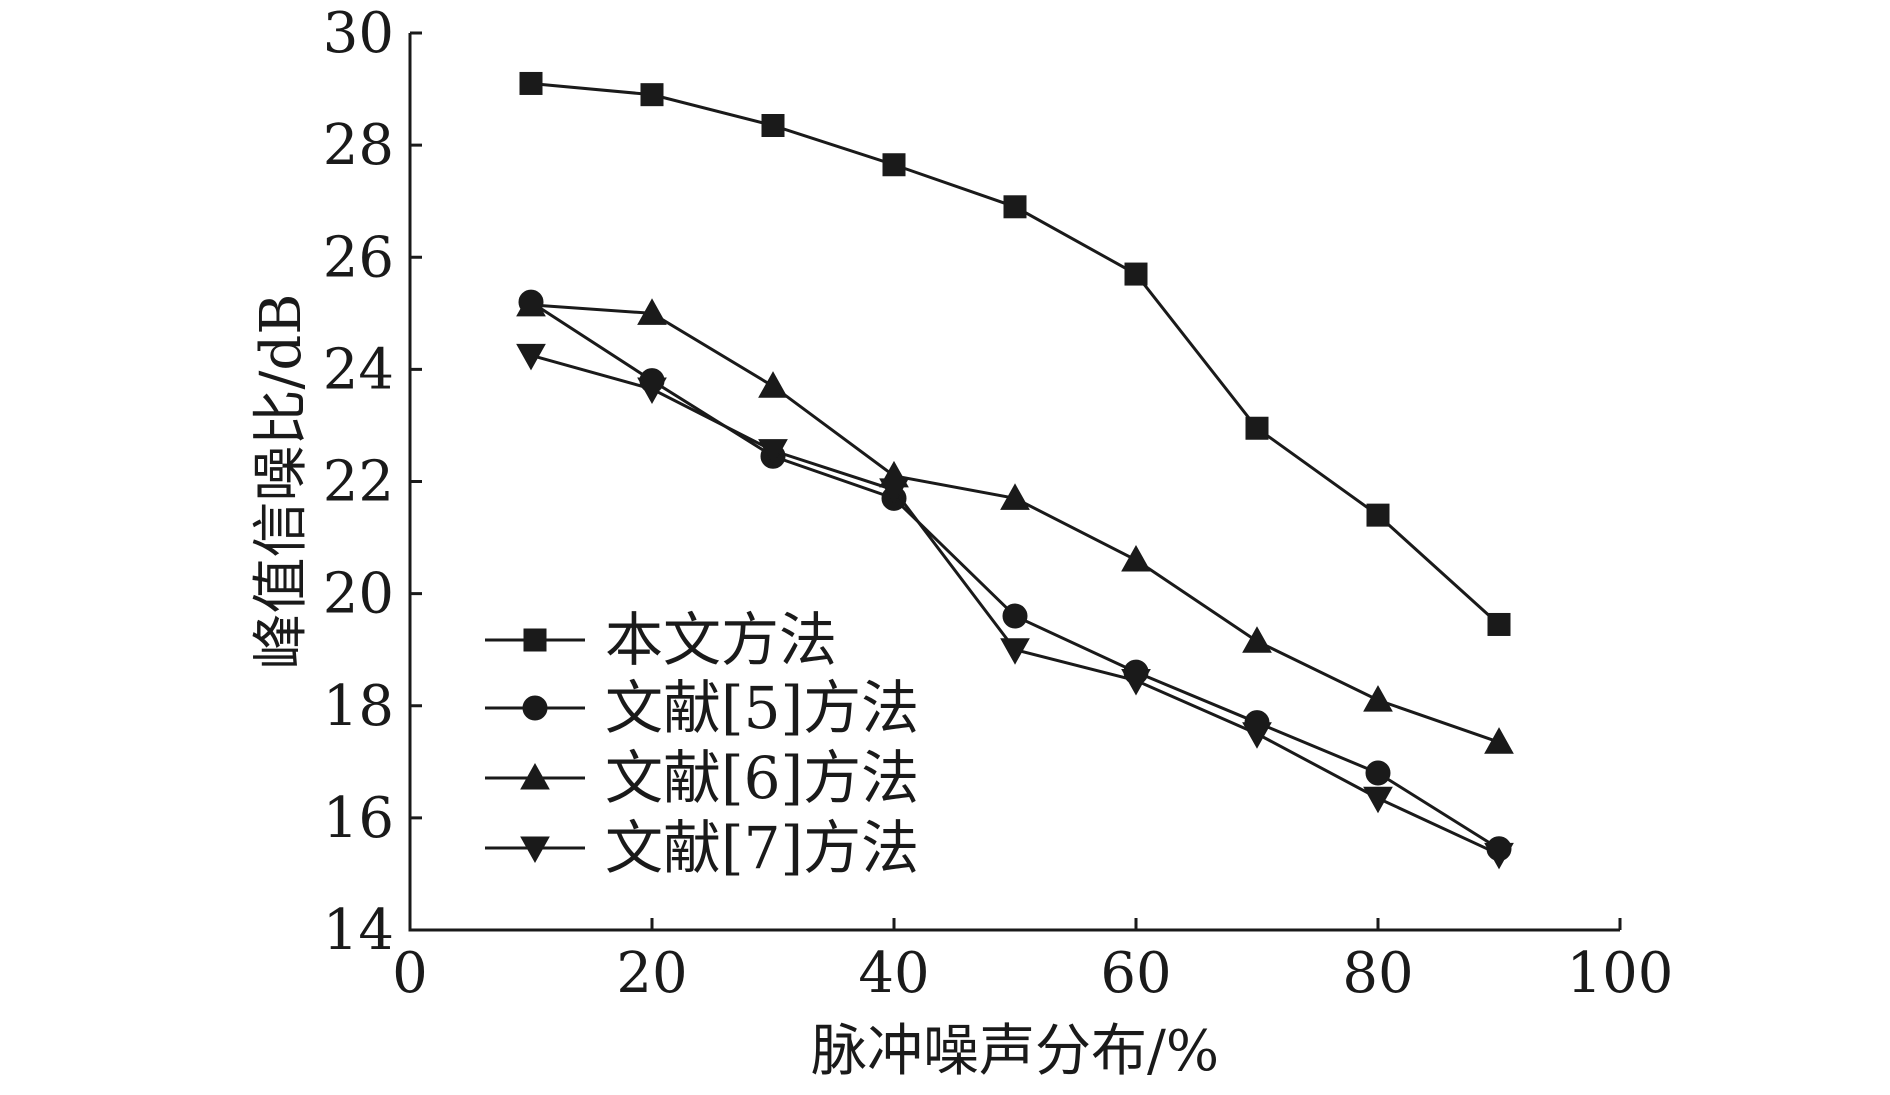  I want to click on legend-item: 文献[7]方法, so click(702, 848).